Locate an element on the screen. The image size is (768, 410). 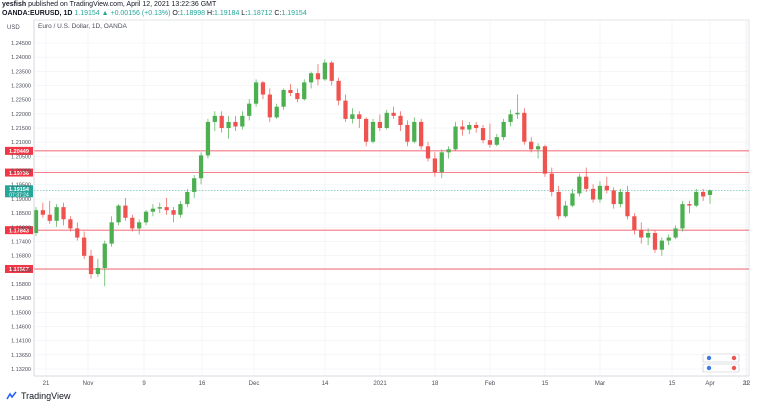
symbol-label: OANDA:EURUSD, 1D is located at coordinates (37, 13).